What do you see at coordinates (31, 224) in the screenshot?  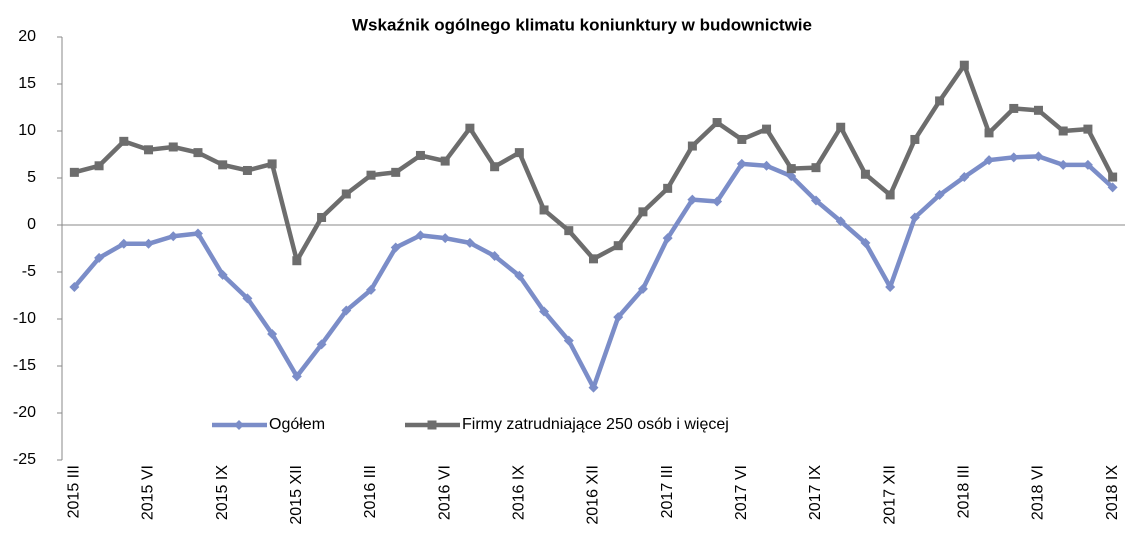 I see `y-tick-label: 0` at bounding box center [31, 224].